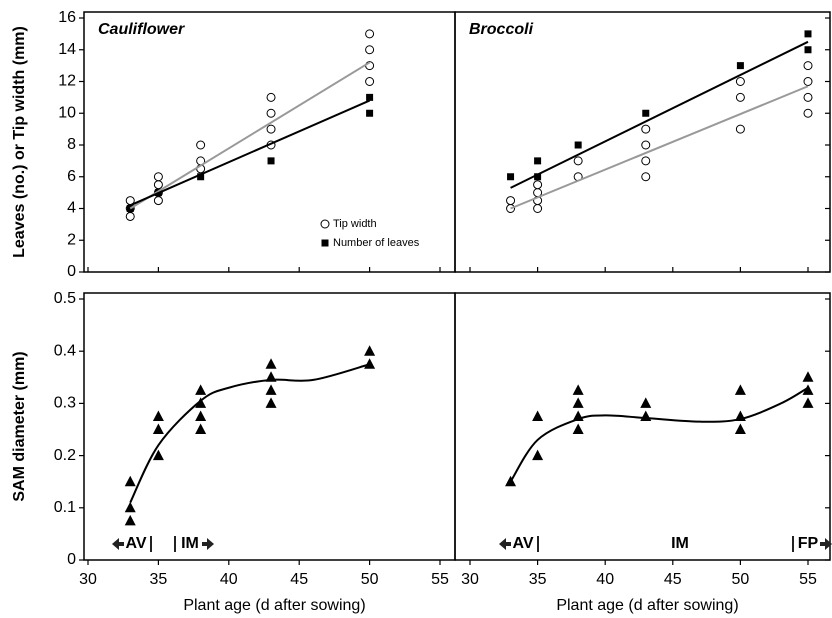 This screenshot has height=618, width=832. I want to click on y-axis-label: SAM diameter (mm), so click(19, 426).